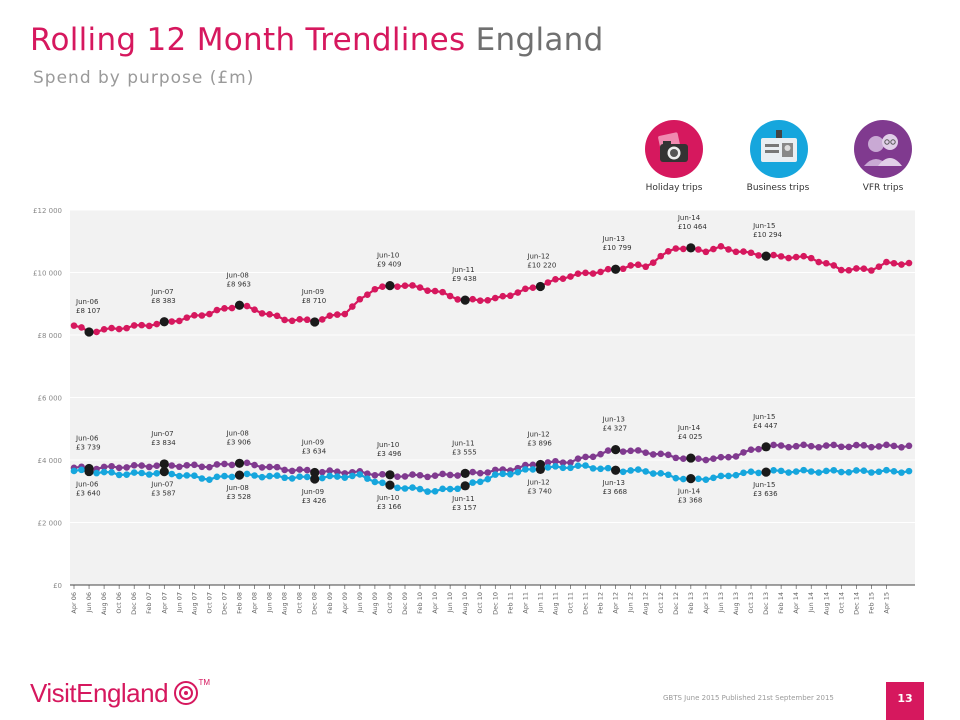  Describe the element at coordinates (88, 447) in the screenshot. I see `callout-value: £3 739` at that location.